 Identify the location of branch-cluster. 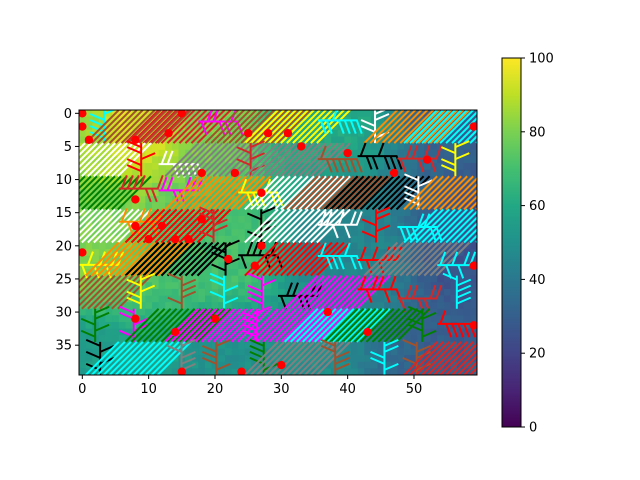
(417, 127).